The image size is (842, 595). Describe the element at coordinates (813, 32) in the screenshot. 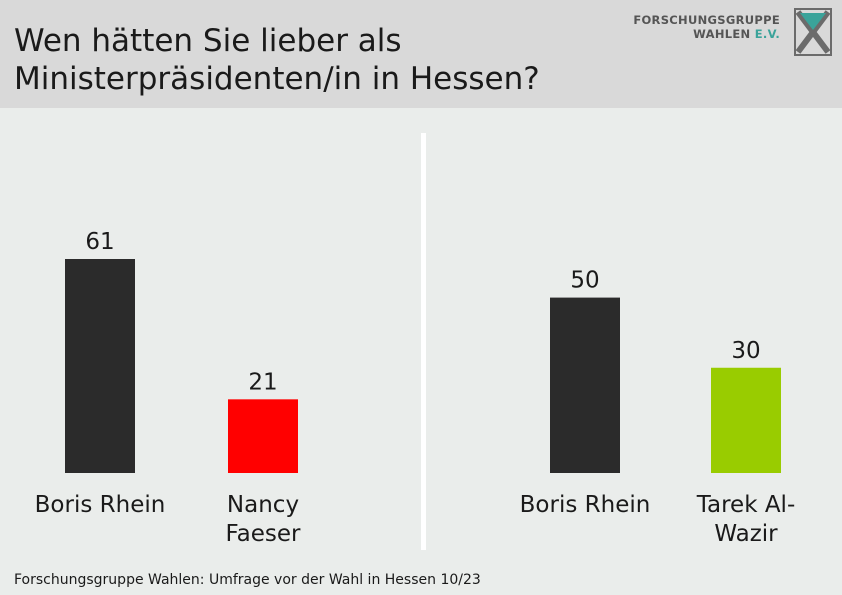

I see `logo-mark-icon` at that location.